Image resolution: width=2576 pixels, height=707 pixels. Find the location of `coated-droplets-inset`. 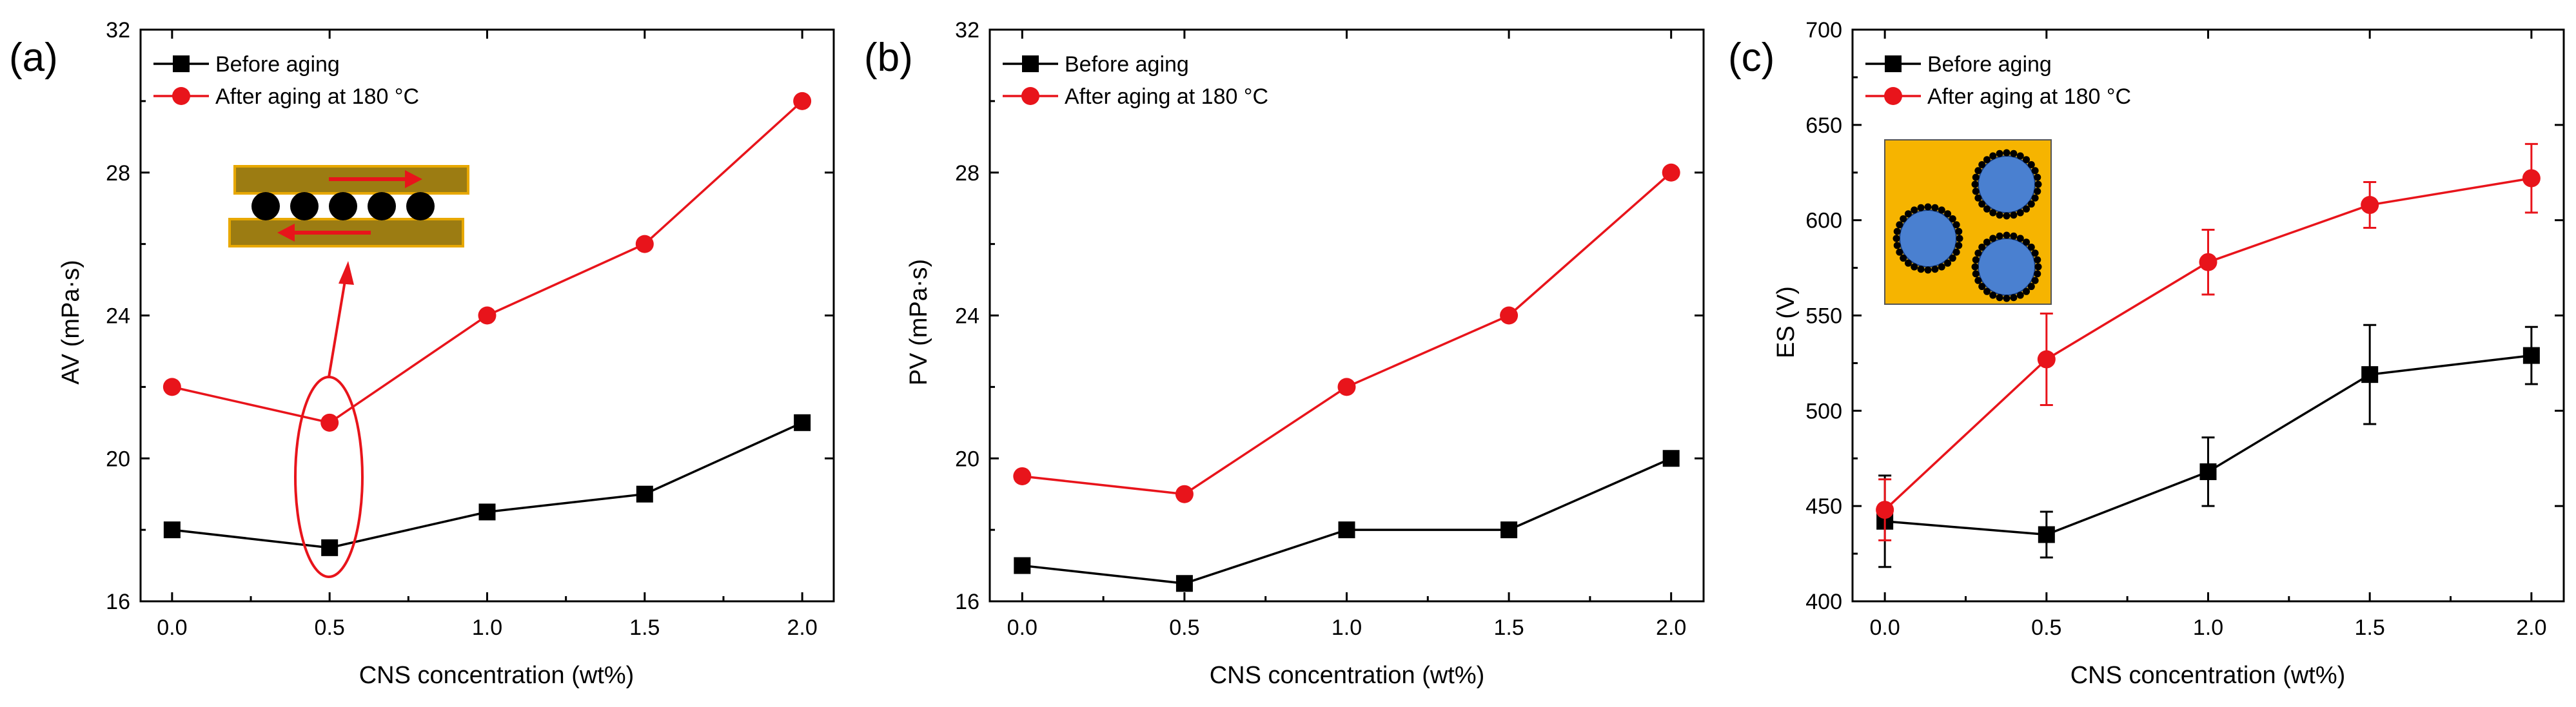

coated-droplets-inset is located at coordinates (1968, 222).